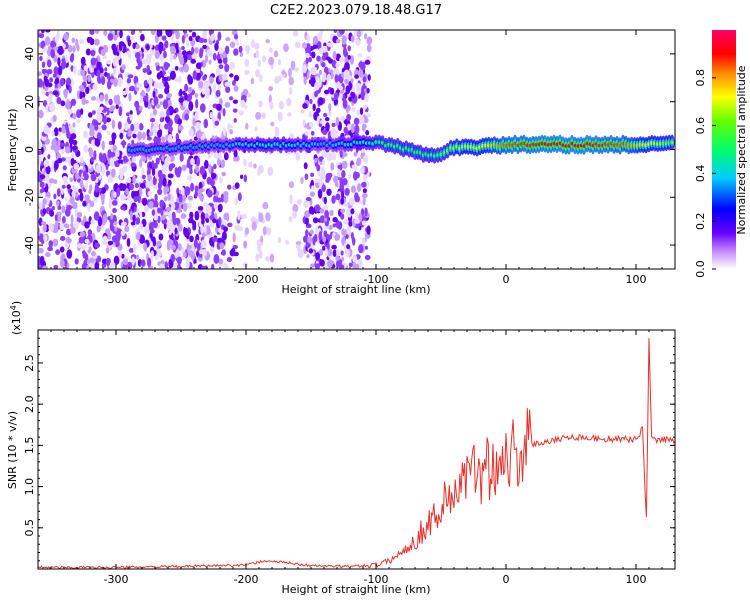 The image size is (750, 600). I want to click on spectrogram-xtick-label: 0, so click(506, 279).